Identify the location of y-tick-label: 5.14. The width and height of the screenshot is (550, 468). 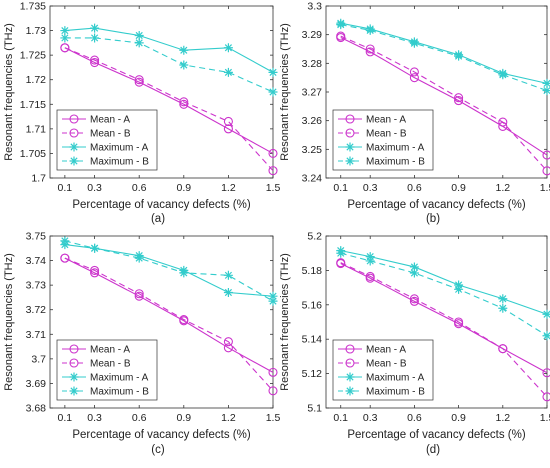
(312, 340).